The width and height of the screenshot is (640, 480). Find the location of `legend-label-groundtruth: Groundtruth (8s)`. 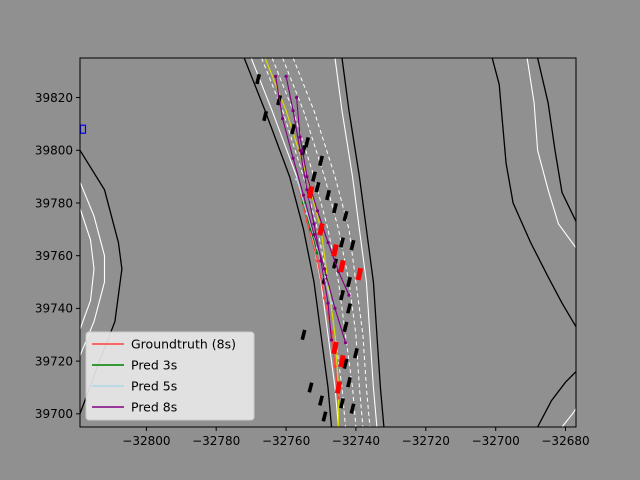

legend-label-groundtruth: Groundtruth (8s) is located at coordinates (183, 344).